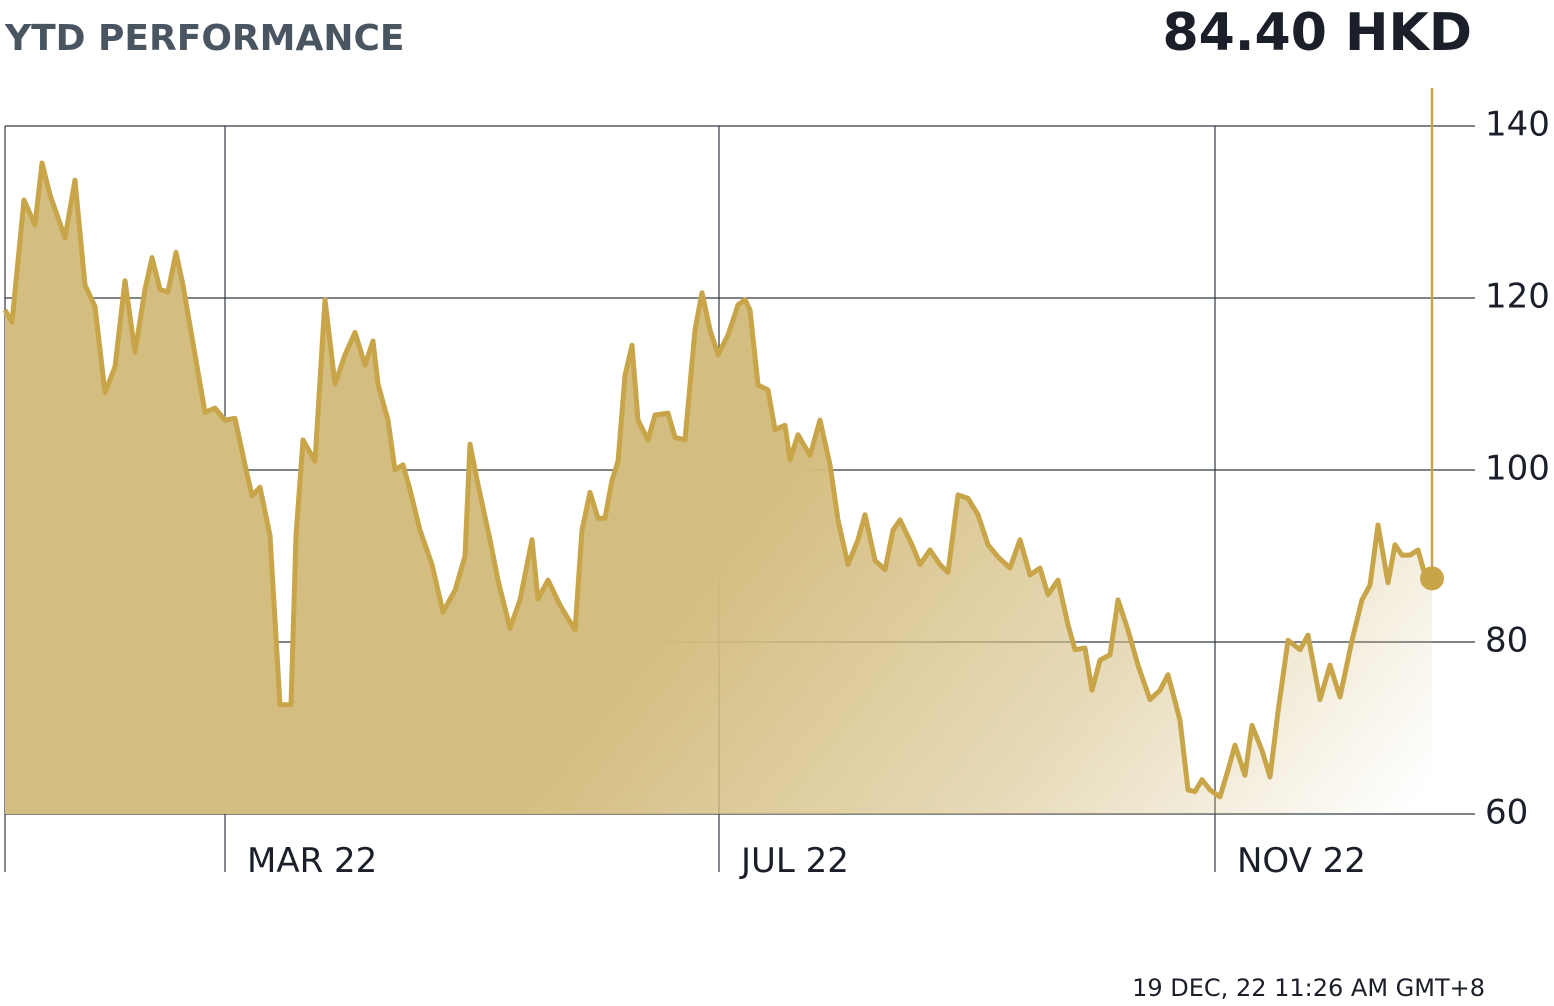  Describe the element at coordinates (204, 38) in the screenshot. I see `chart-title: YTD PERFORMANCE` at that location.